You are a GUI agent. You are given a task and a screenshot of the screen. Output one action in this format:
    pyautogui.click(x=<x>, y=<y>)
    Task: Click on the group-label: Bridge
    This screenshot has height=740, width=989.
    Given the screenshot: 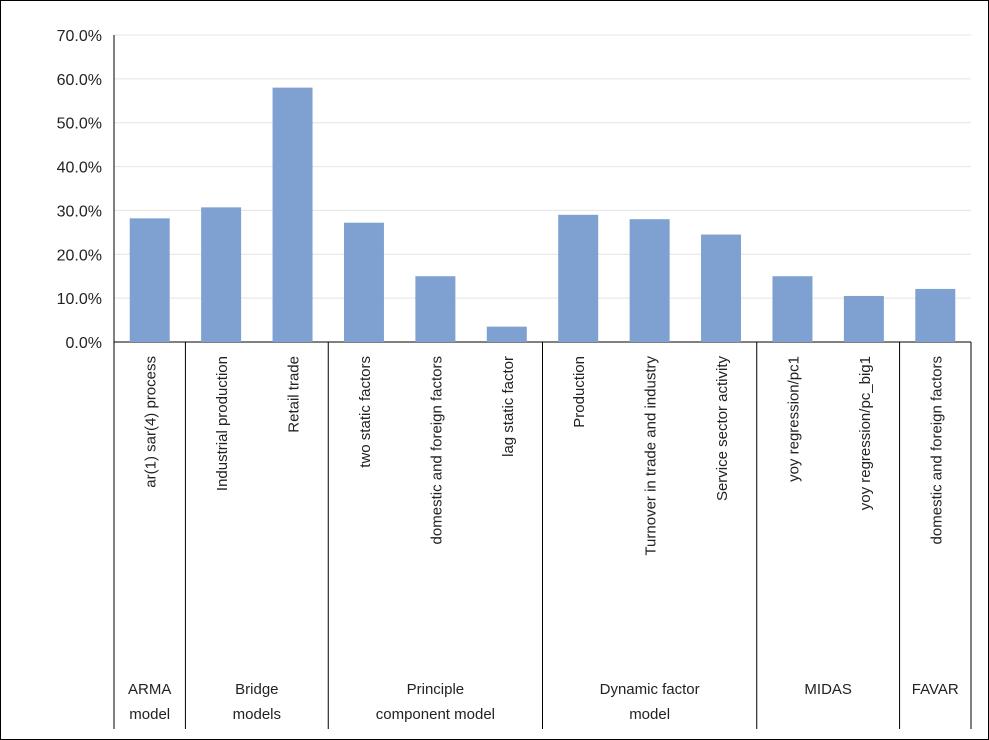 What is the action you would take?
    pyautogui.click(x=256, y=689)
    